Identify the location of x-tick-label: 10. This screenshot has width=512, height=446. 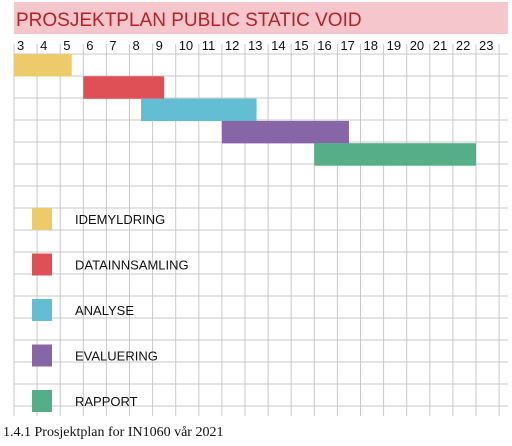
(186, 45).